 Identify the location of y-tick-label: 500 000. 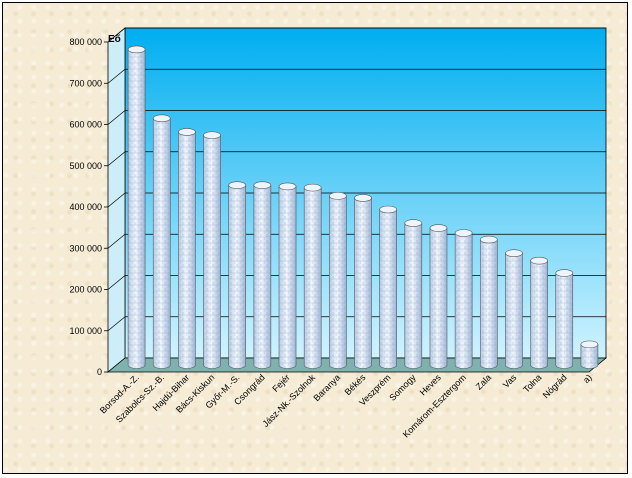
(85, 166).